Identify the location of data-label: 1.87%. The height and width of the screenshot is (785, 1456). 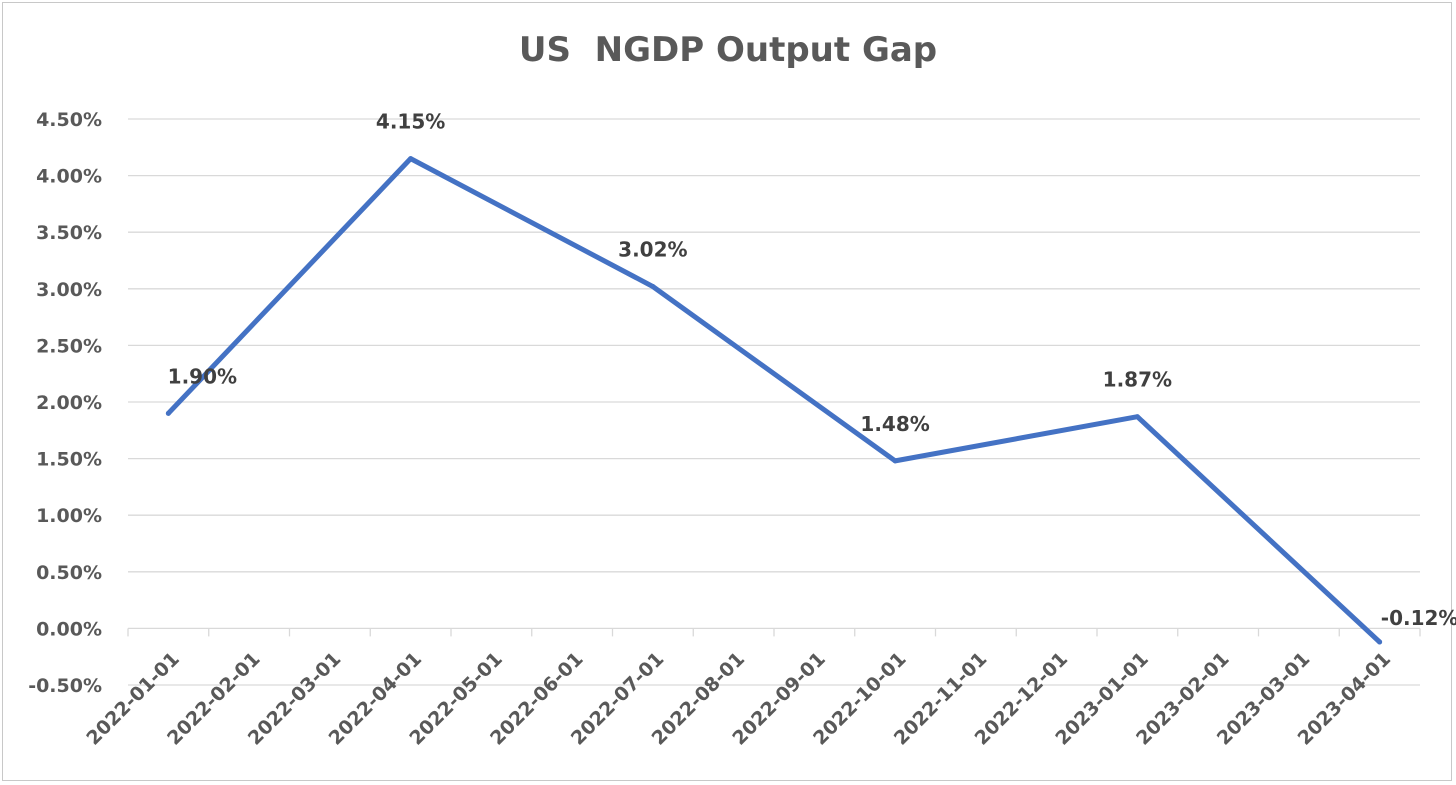
(1137, 380).